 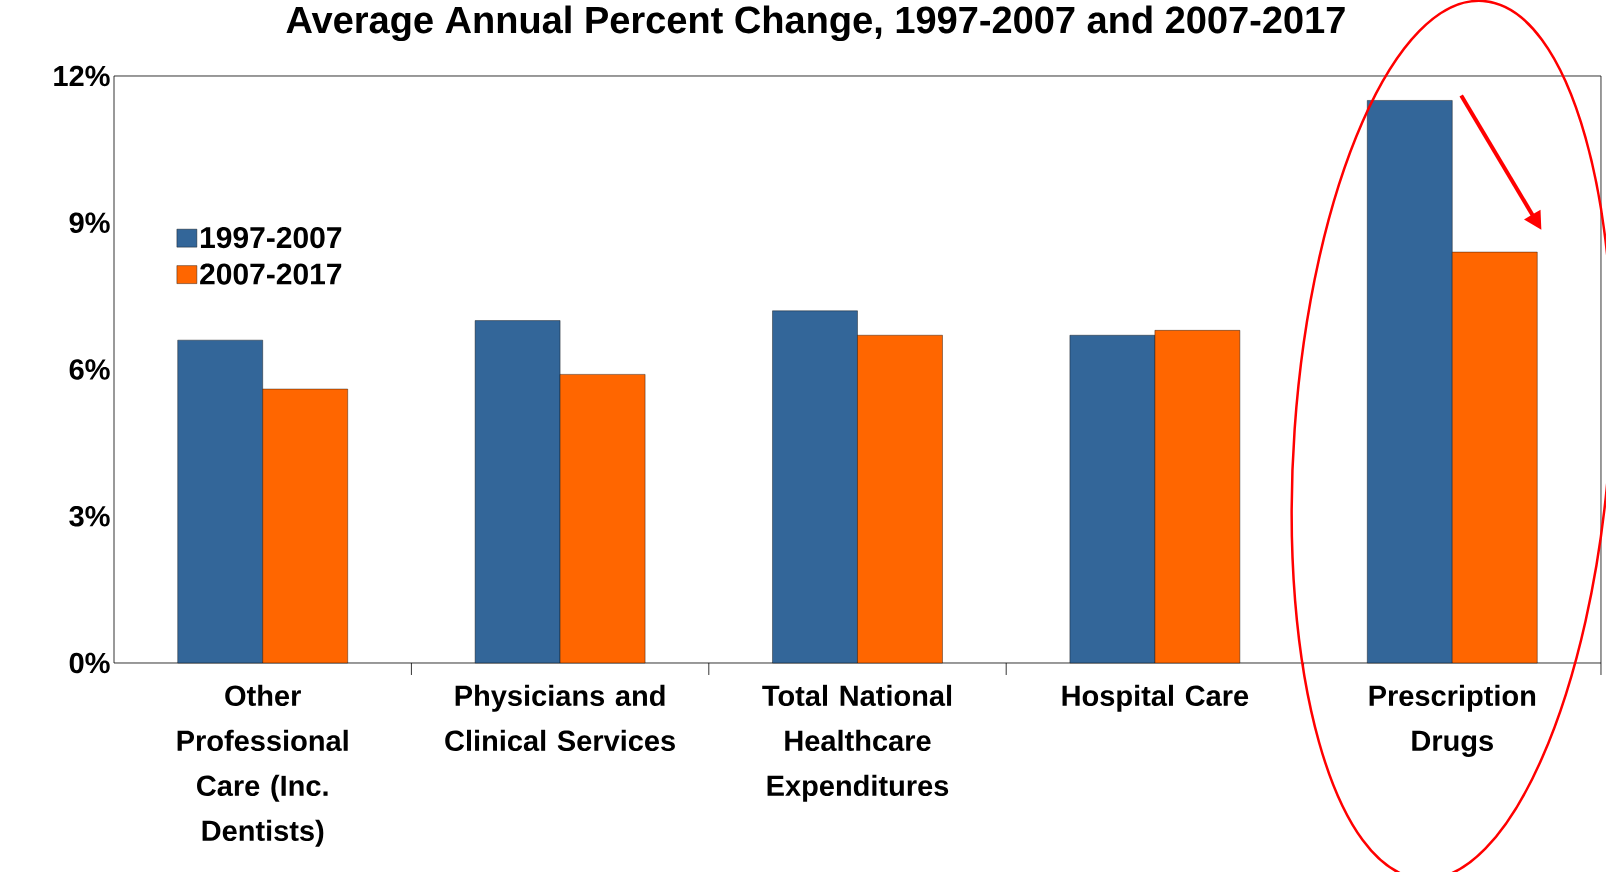 I want to click on chart-title: Average Annual Percent Change, 1997-2007 and 2007-2017, so click(x=815, y=23).